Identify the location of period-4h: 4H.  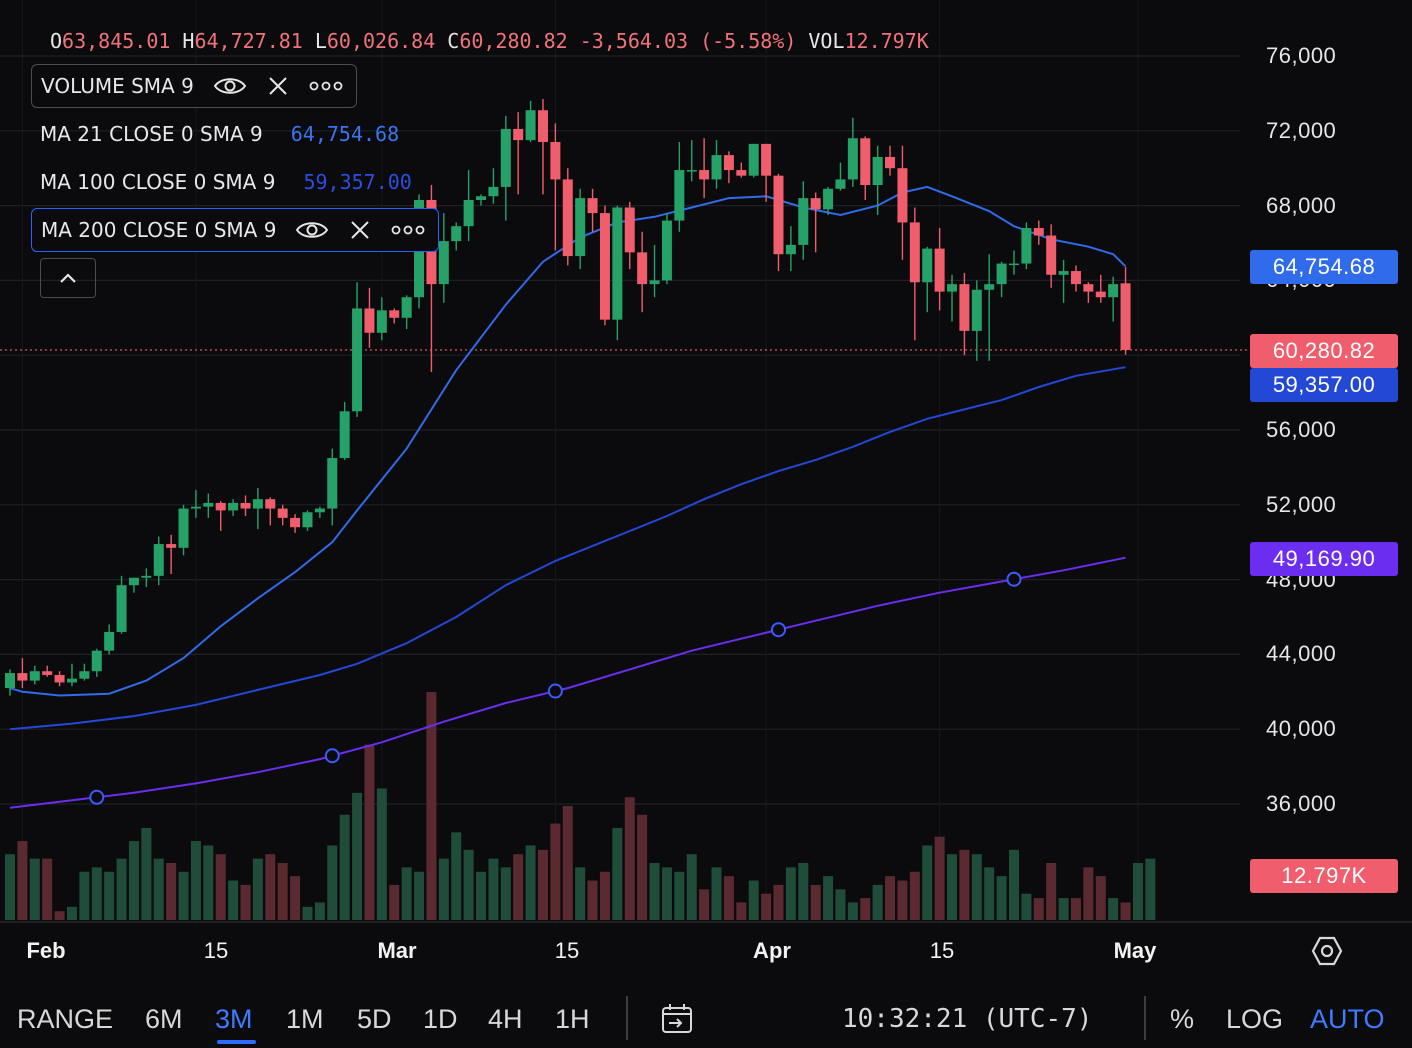
(505, 1019).